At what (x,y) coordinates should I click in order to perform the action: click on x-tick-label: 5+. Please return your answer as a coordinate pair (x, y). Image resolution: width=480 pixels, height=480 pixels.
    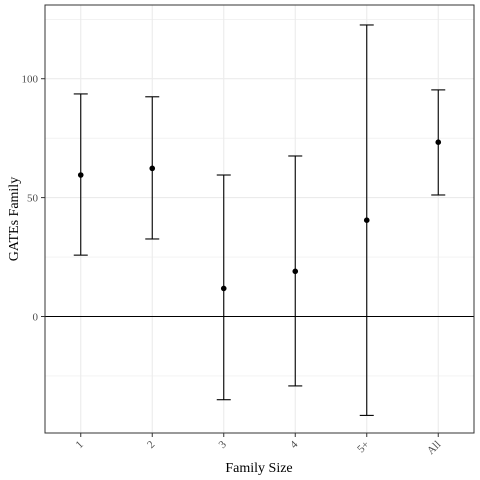
    Looking at the image, I should click on (363, 447).